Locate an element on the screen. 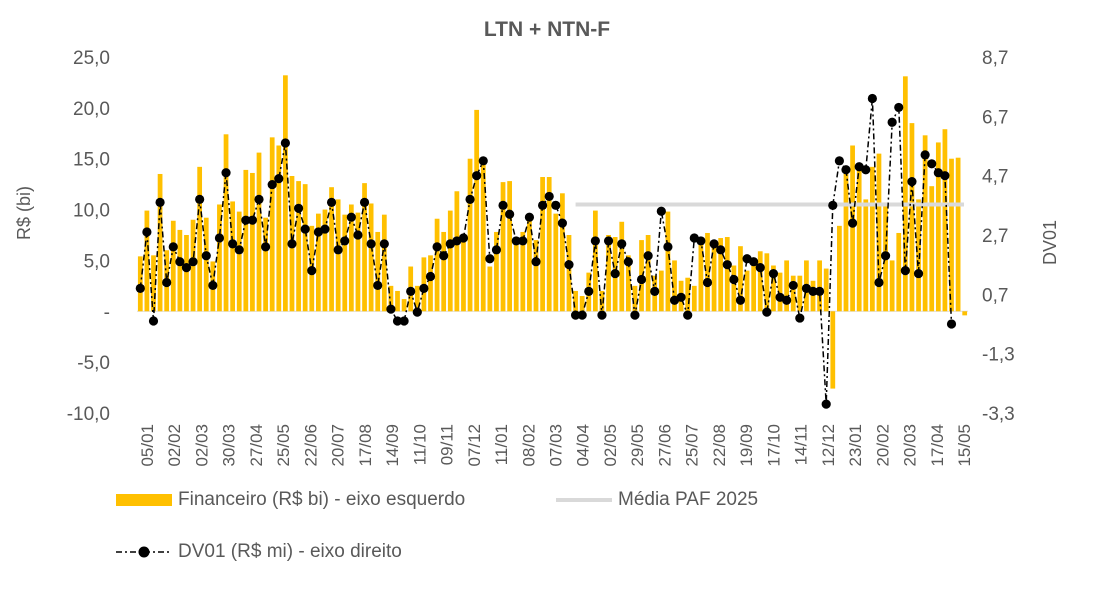 Image resolution: width=1094 pixels, height=597 pixels. x-tick-label: 19/09 is located at coordinates (746, 445).